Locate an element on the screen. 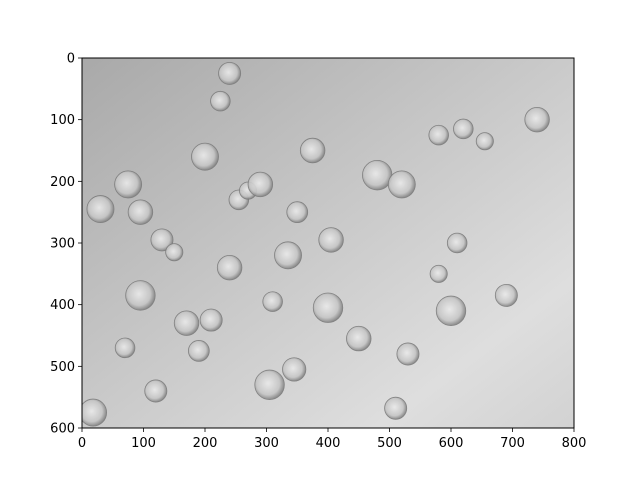  x-tick-label: 600 is located at coordinates (451, 443).